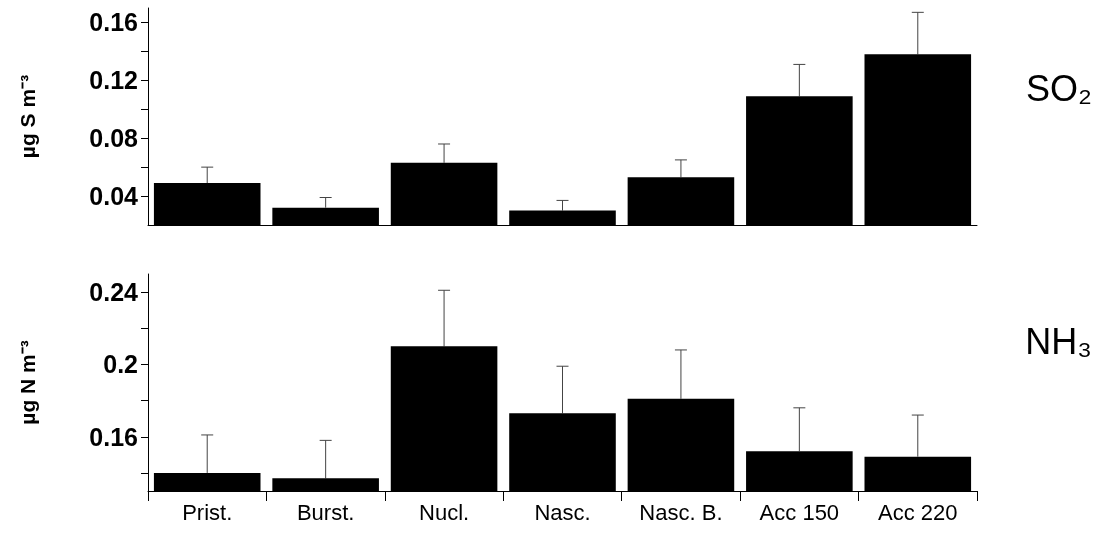 Image resolution: width=1110 pixels, height=534 pixels. What do you see at coordinates (918, 512) in the screenshot?
I see `x-tick-label: Acc 220` at bounding box center [918, 512].